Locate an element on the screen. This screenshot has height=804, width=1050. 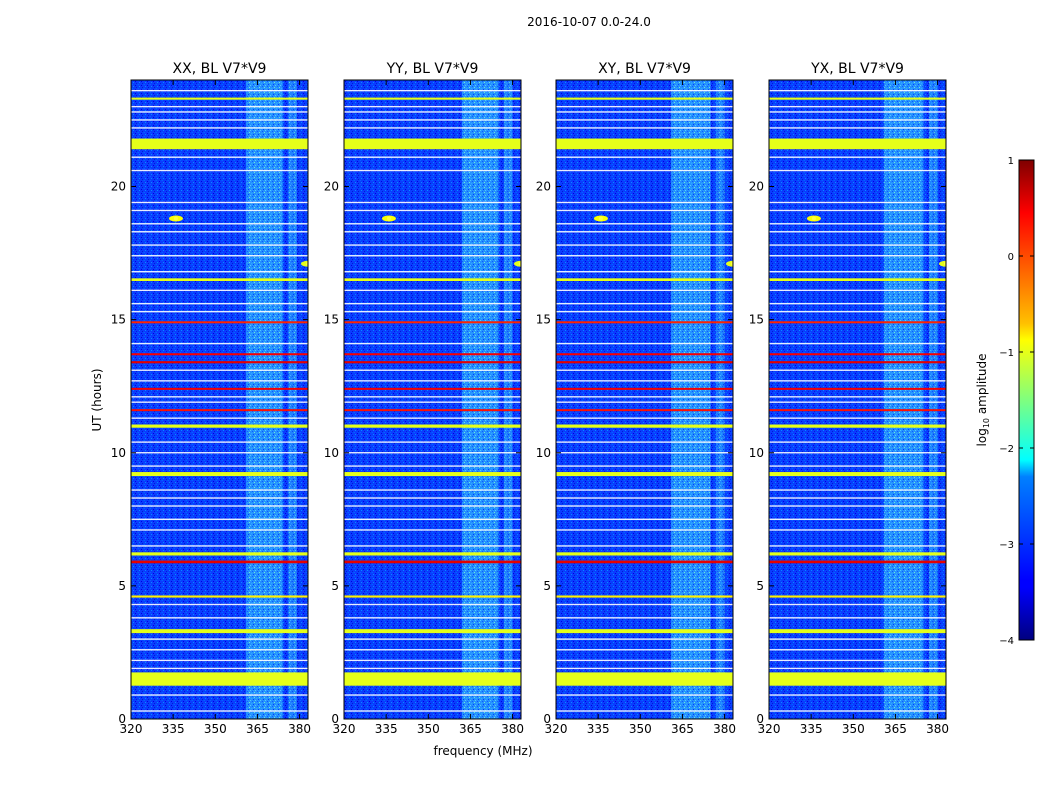
panel-title: YX, BL V7*V9 is located at coordinates (857, 69).